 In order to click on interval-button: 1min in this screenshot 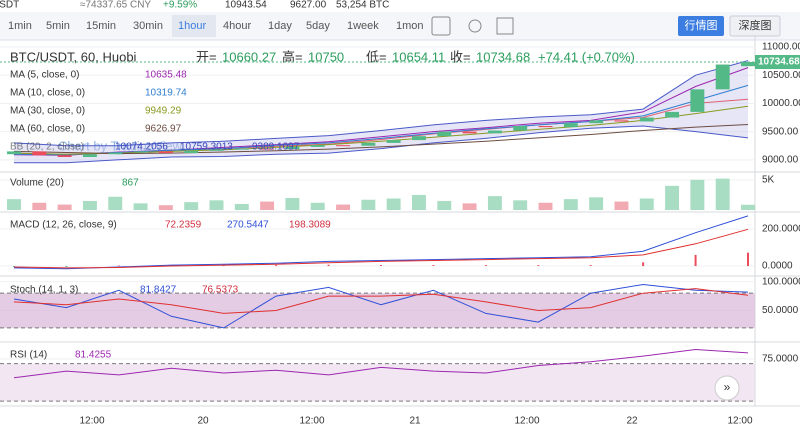, I will do `click(20, 26)`.